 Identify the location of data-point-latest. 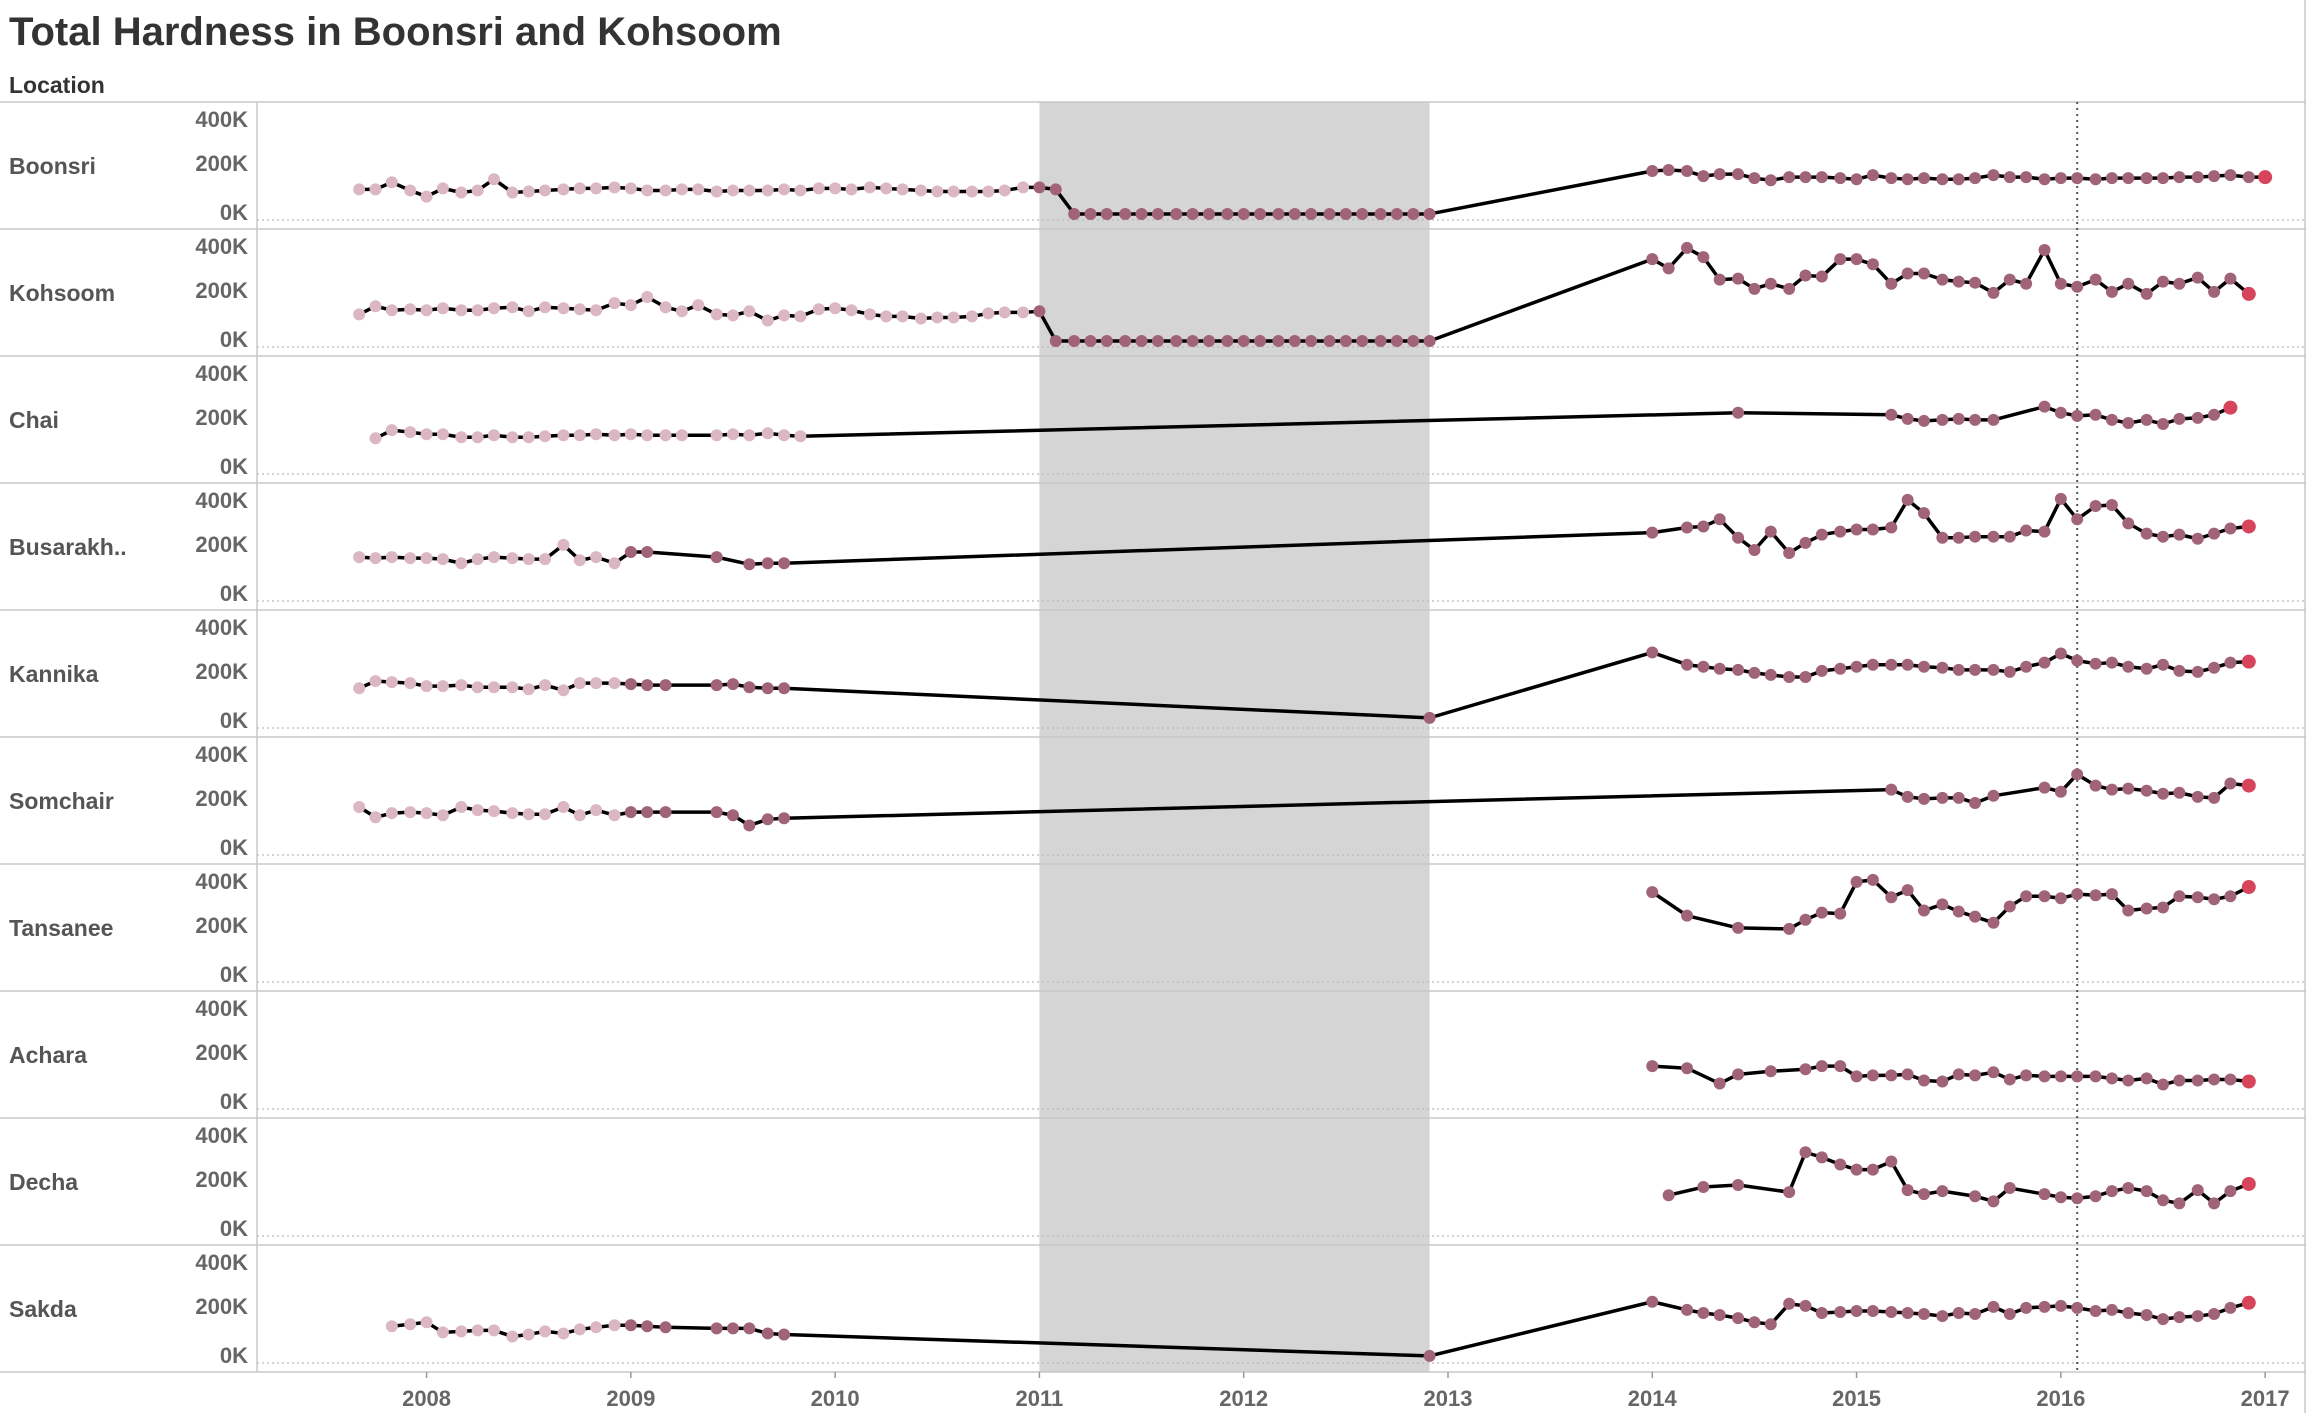
(2248, 1081).